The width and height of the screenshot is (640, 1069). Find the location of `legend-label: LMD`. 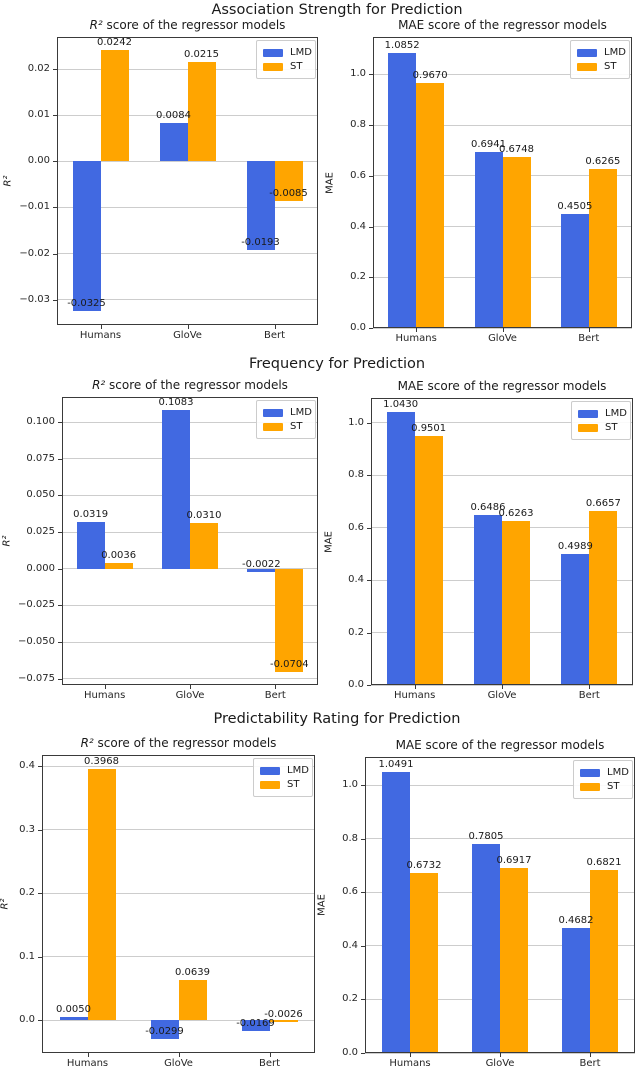

legend-label: LMD is located at coordinates (298, 770).